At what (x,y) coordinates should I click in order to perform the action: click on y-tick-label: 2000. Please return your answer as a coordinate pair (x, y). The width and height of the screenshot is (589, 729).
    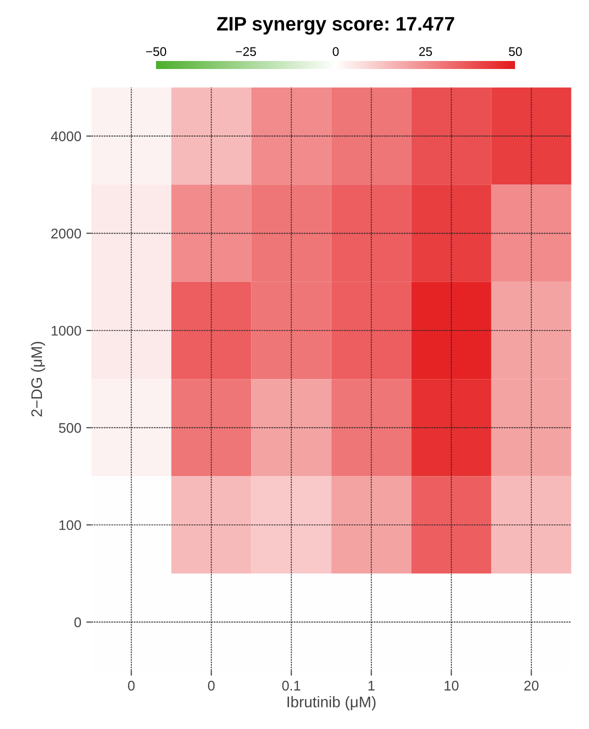
    Looking at the image, I should click on (66, 233).